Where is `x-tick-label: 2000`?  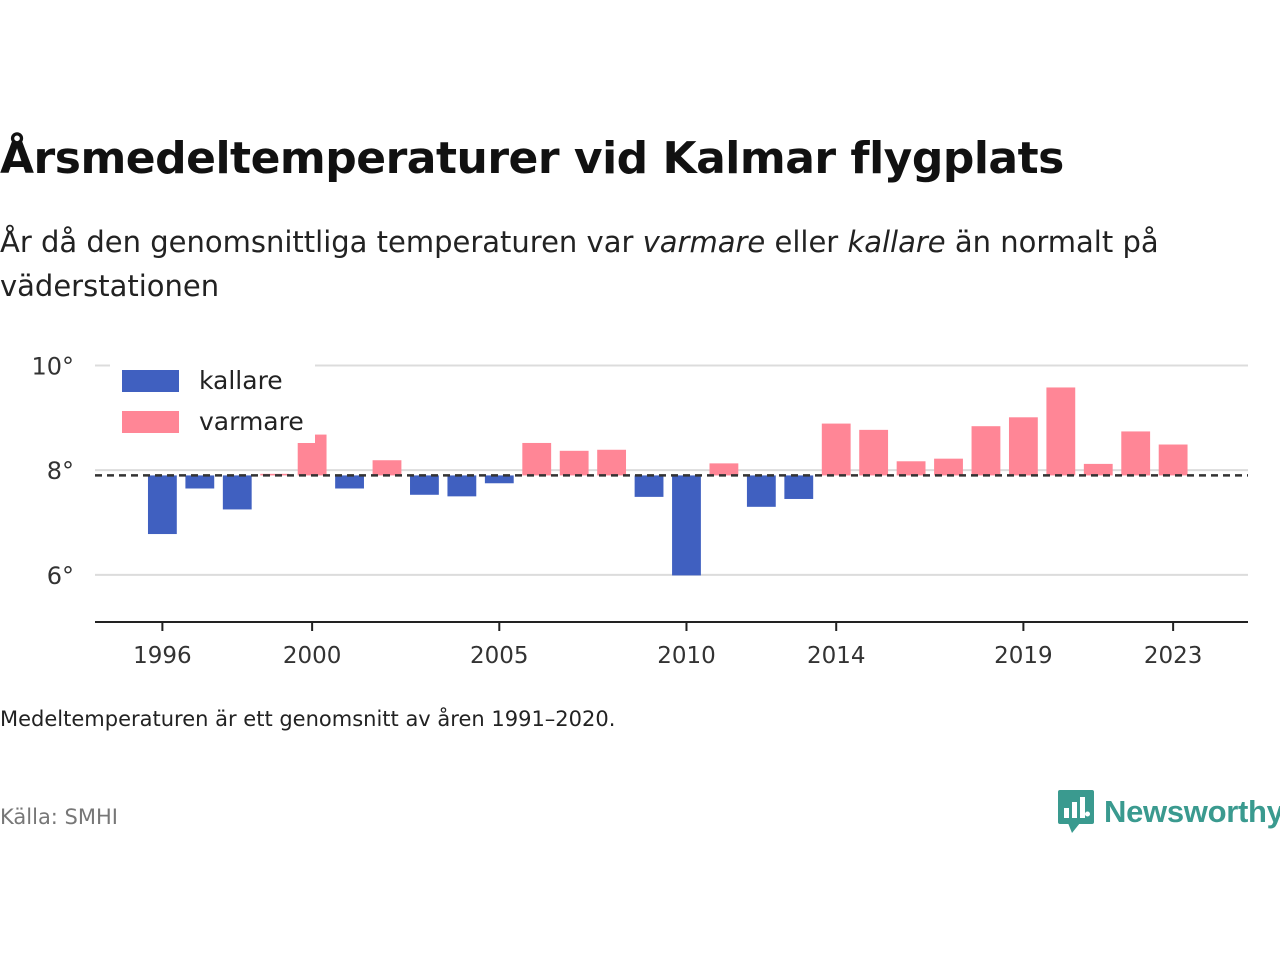 x-tick-label: 2000 is located at coordinates (312, 656).